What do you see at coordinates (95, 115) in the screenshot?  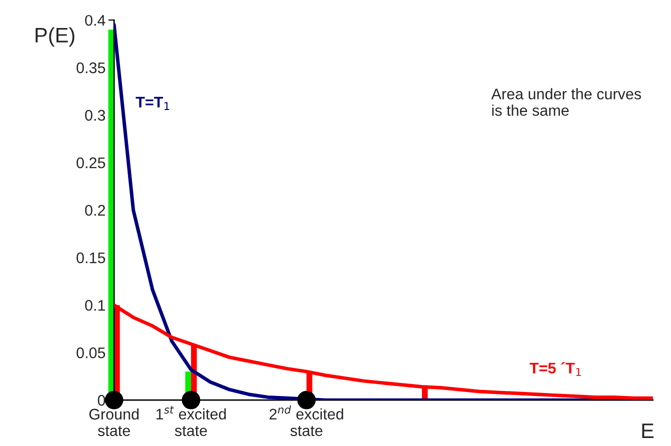 I see `y-tick-label: 0.3` at bounding box center [95, 115].